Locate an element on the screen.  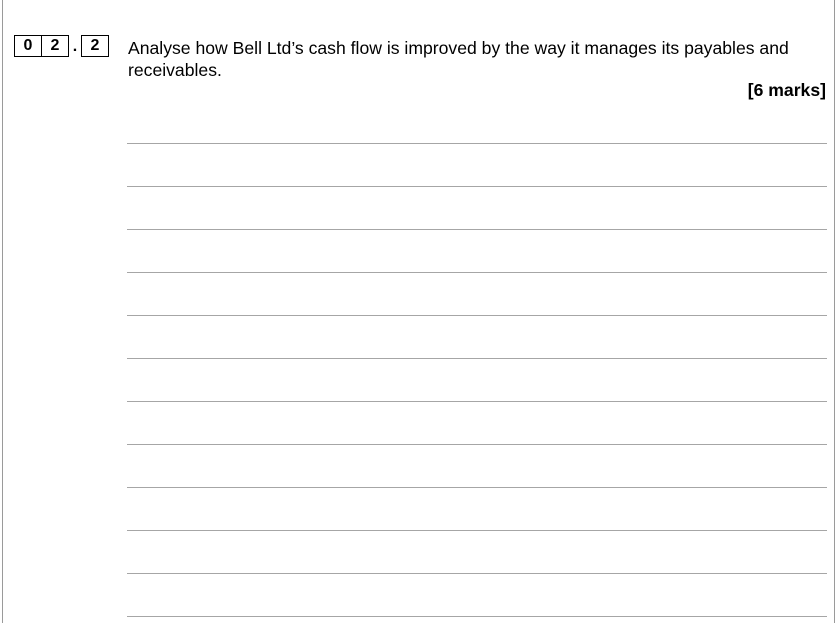
question-digit-box: 0 is located at coordinates (28, 46).